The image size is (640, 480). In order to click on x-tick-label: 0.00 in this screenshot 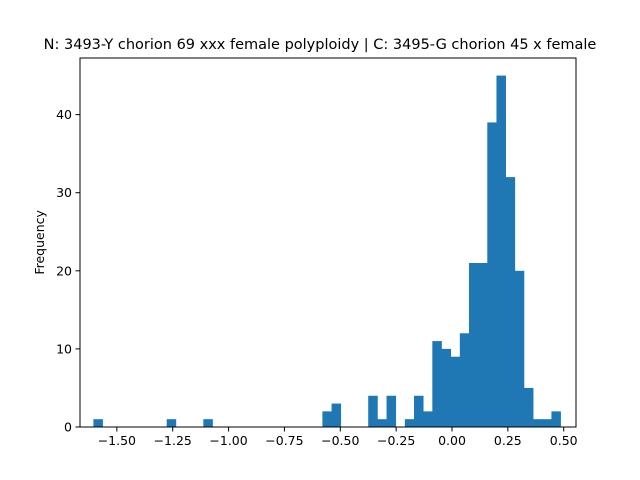, I will do `click(452, 440)`.